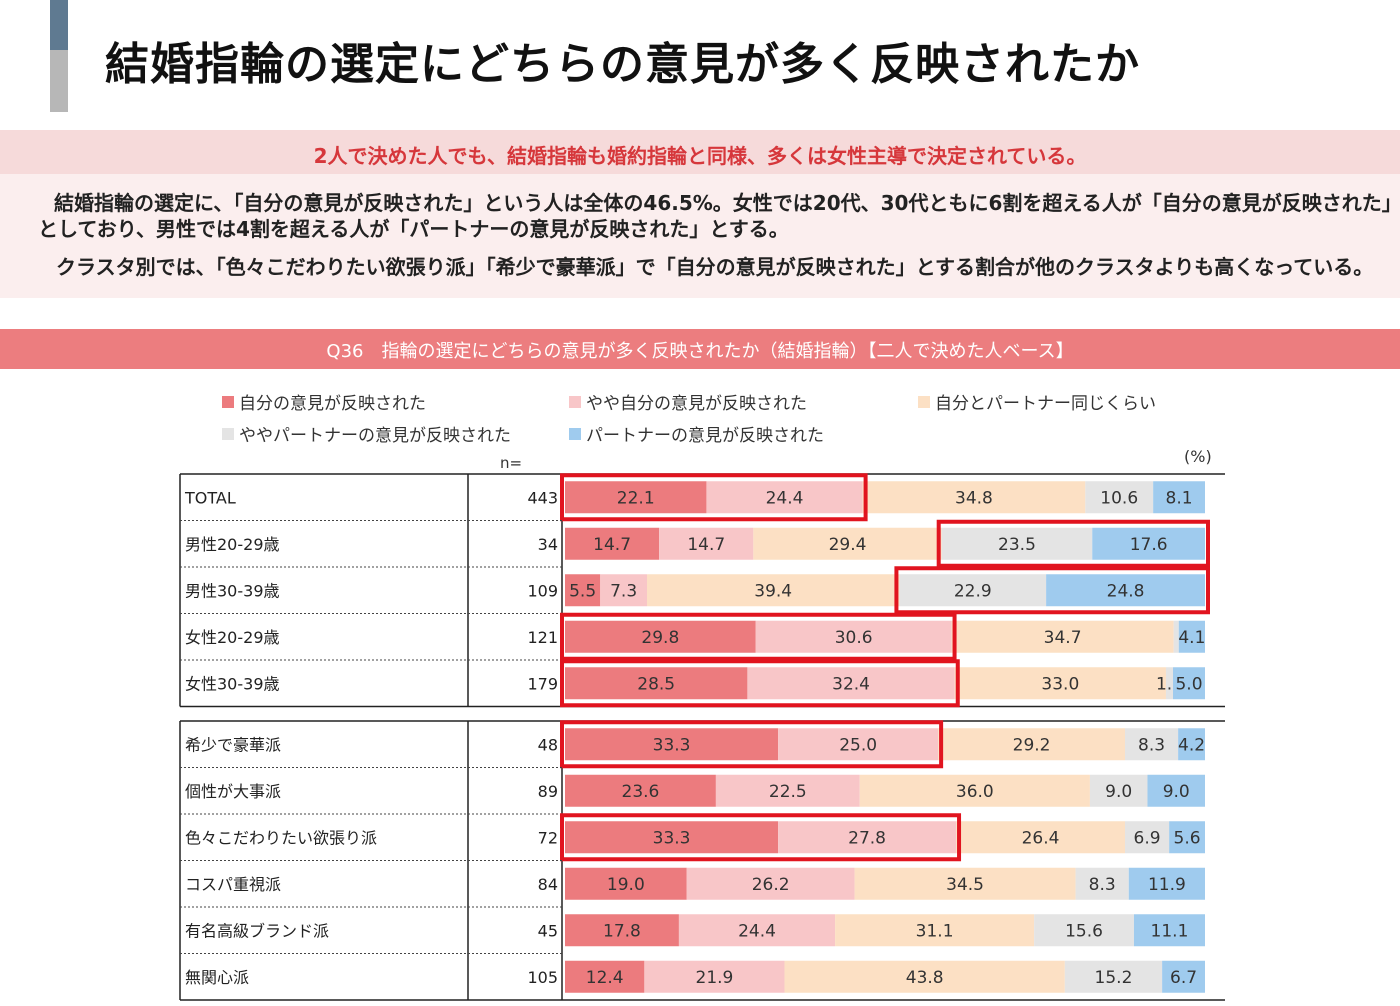  Describe the element at coordinates (715, 978) in the screenshot. I see `bar-value-label: 21.9` at that location.